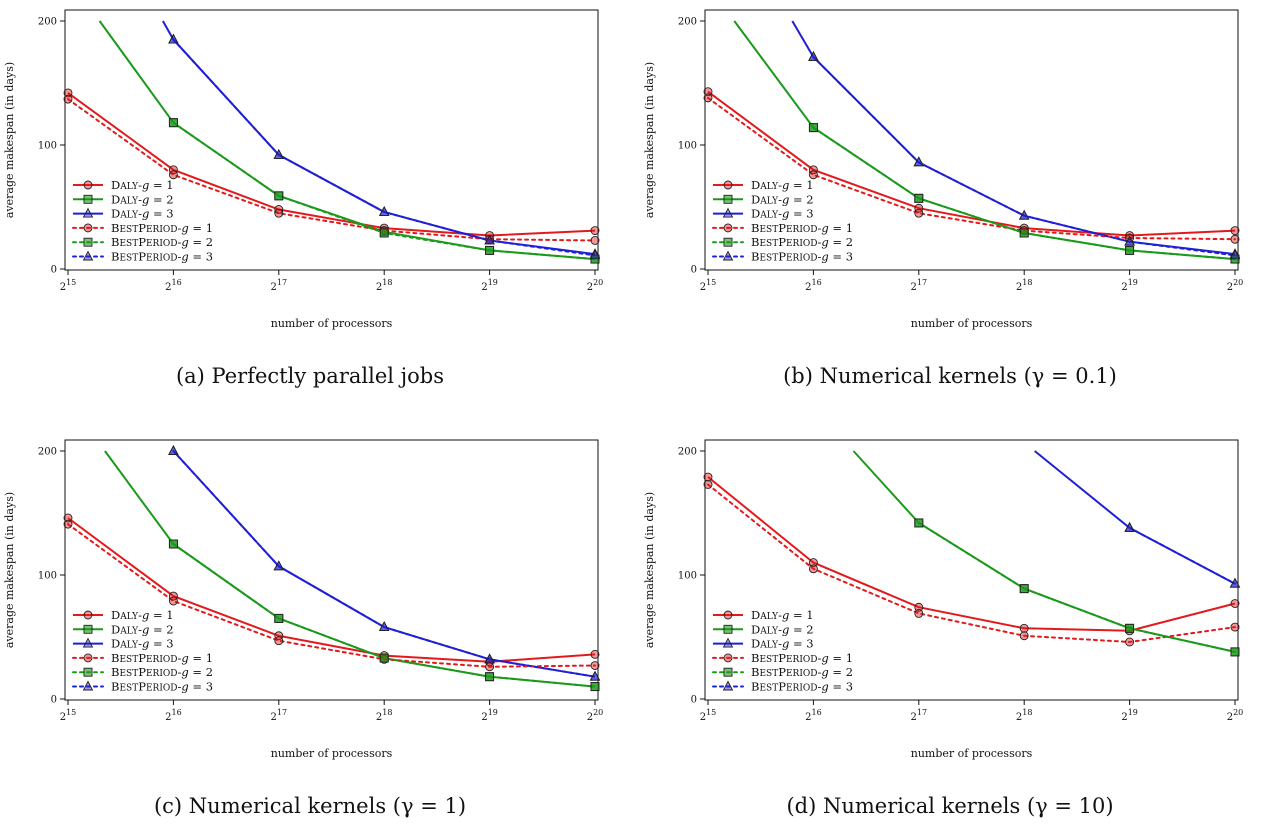 Image resolution: width=1261 pixels, height=840 pixels. What do you see at coordinates (595, 285) in the screenshot?
I see `x-tick-label: 220` at bounding box center [595, 285].